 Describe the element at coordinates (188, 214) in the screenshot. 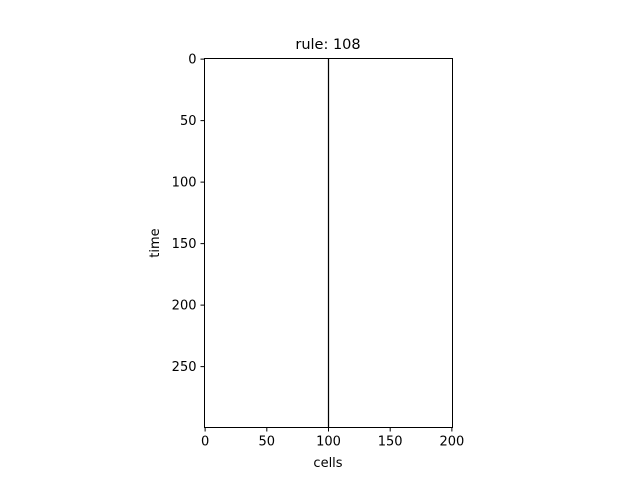

I see `y-ticks: 0 50 100 150 200 250` at that location.